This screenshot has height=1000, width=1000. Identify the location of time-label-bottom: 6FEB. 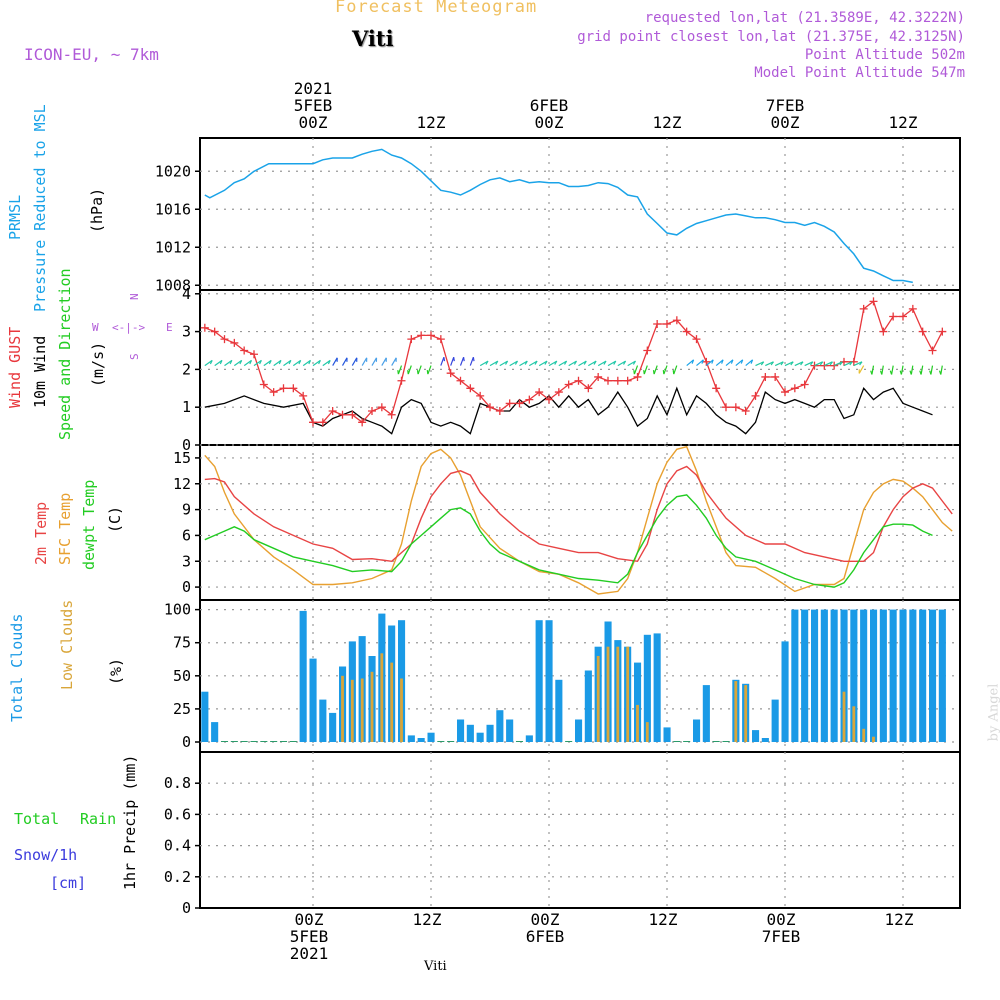
(545, 936).